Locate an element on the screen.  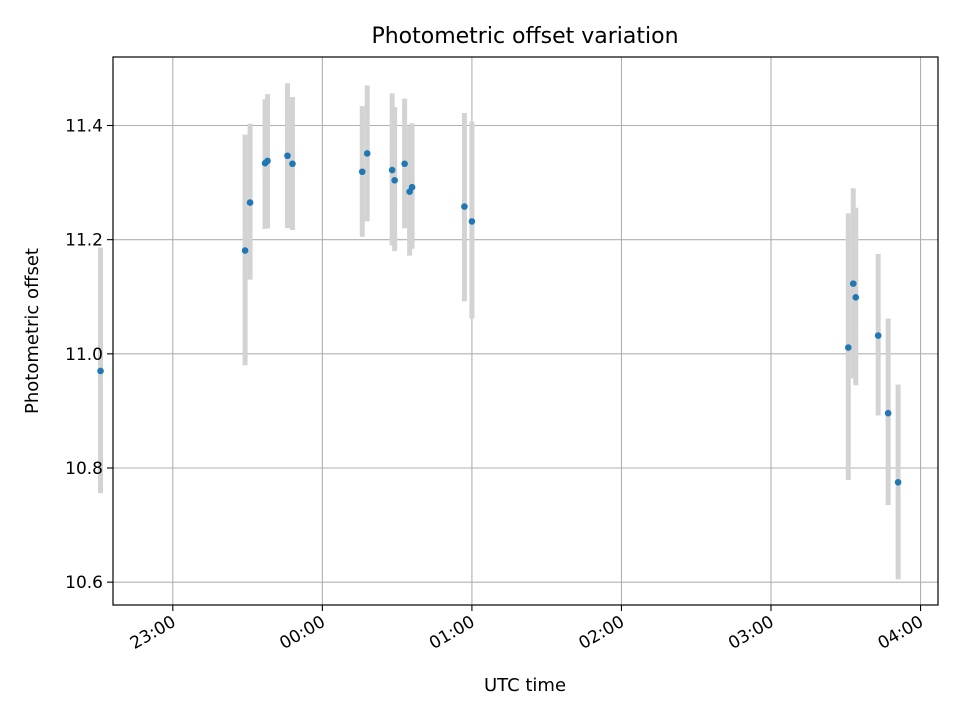
x-tick-label: 00:00 is located at coordinates (302, 633).